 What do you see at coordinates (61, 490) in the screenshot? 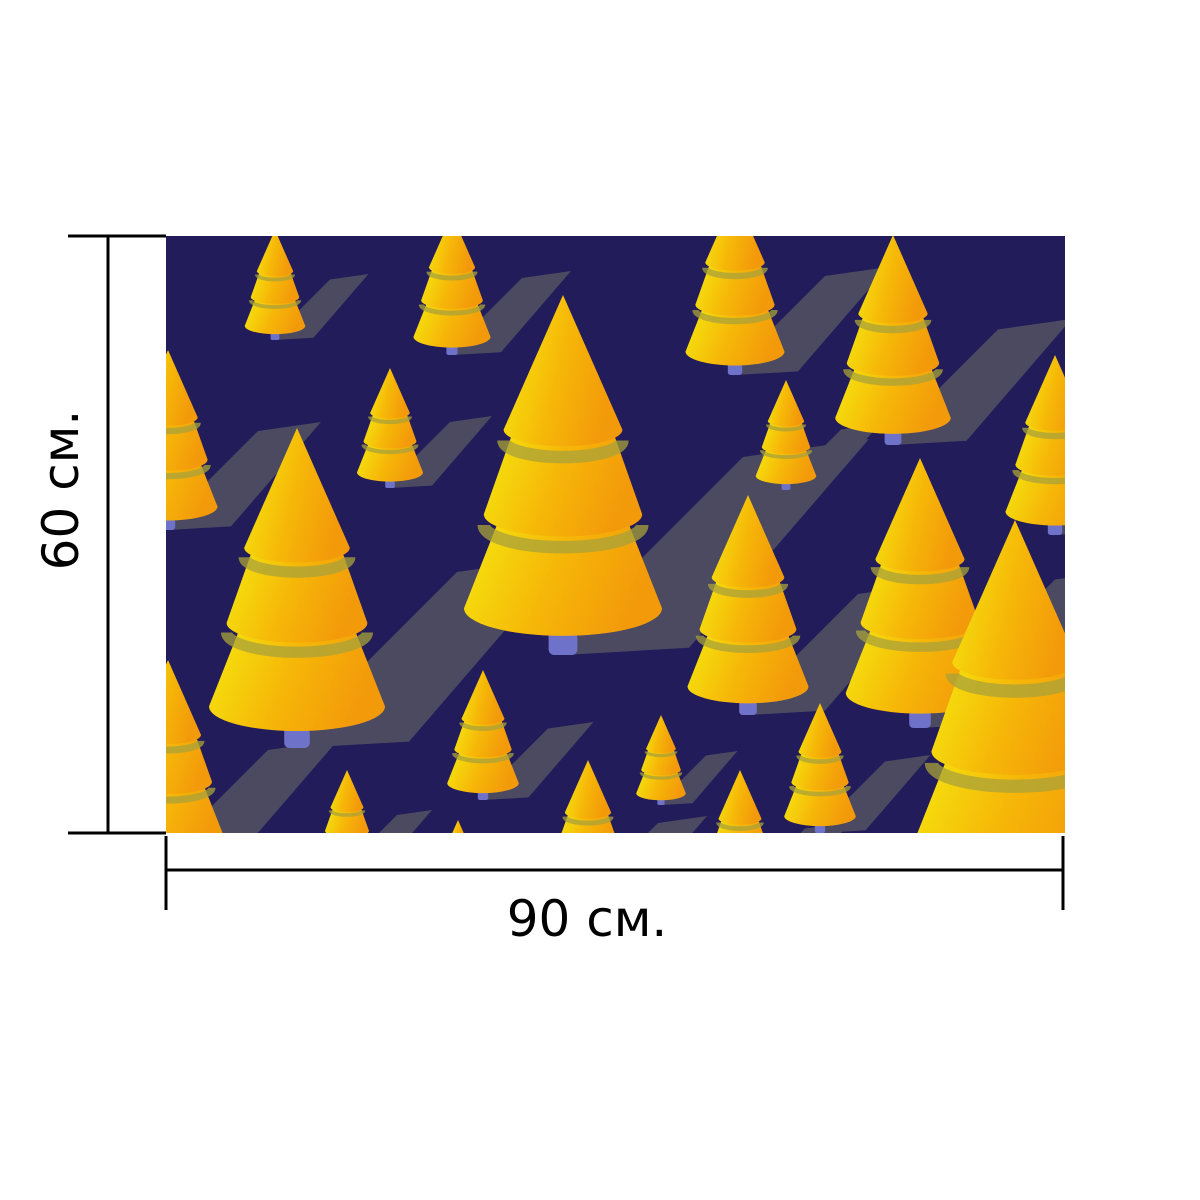
I see `height-label: 60 см.` at bounding box center [61, 490].